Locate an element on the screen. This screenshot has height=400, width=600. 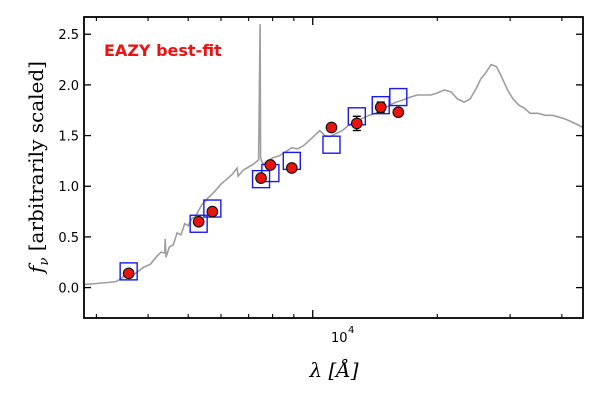
y-tick-label: 2.5 is located at coordinates (68, 35).